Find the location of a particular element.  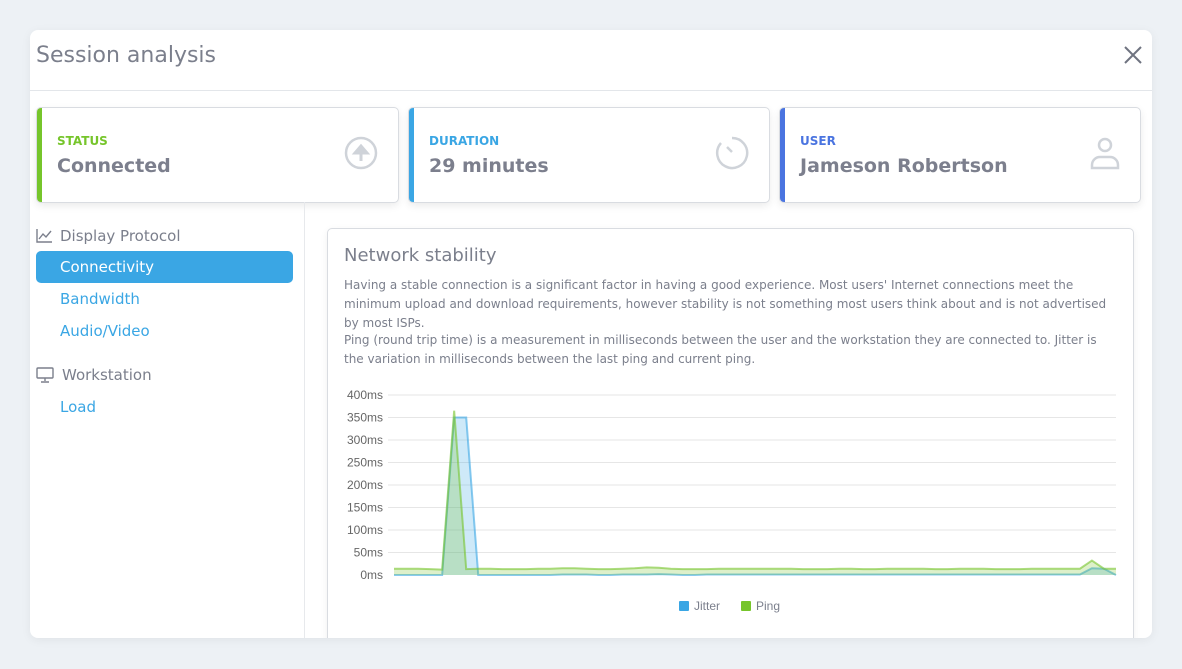

duration-card: DURATION 29 minutes is located at coordinates (589, 155).